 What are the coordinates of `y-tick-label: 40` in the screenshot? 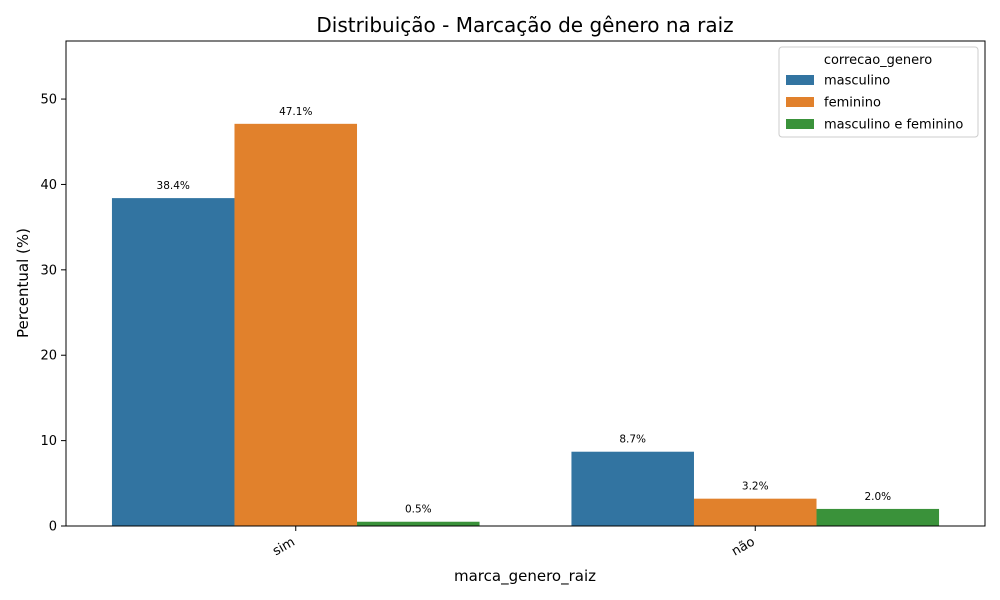 It's located at (48, 185).